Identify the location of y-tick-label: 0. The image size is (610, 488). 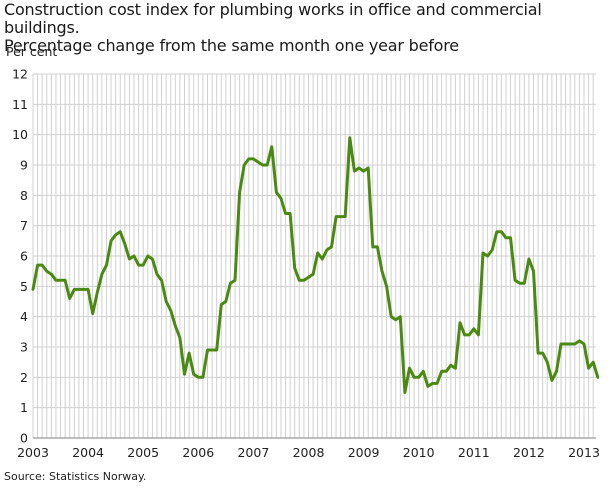
(24, 438).